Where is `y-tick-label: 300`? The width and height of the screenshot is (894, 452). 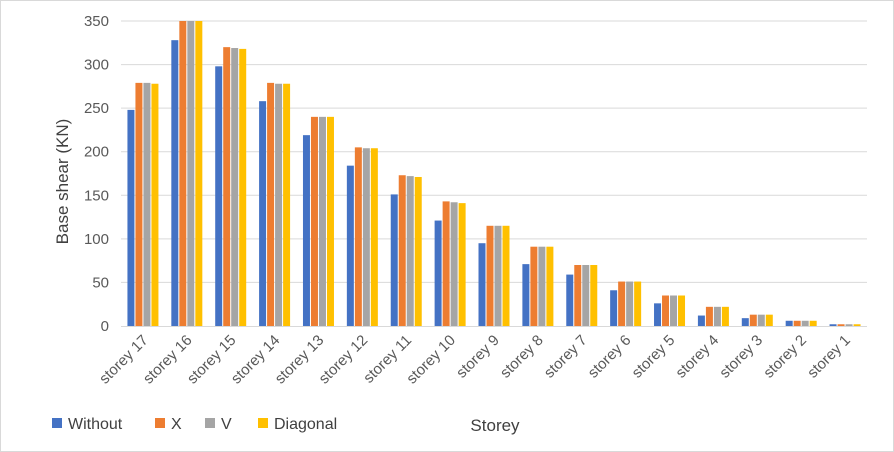
y-tick-label: 300 is located at coordinates (96, 65).